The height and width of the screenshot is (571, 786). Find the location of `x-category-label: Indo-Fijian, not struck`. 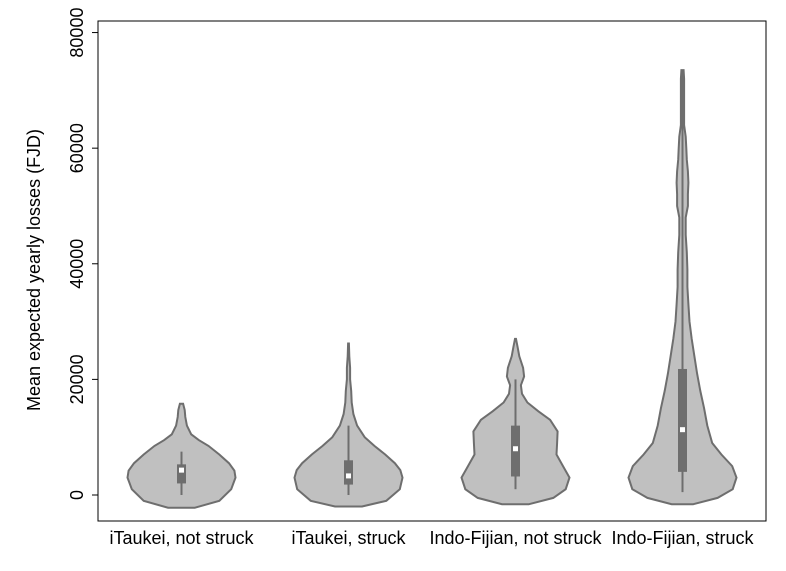

x-category-label: Indo-Fijian, not struck is located at coordinates (515, 538).